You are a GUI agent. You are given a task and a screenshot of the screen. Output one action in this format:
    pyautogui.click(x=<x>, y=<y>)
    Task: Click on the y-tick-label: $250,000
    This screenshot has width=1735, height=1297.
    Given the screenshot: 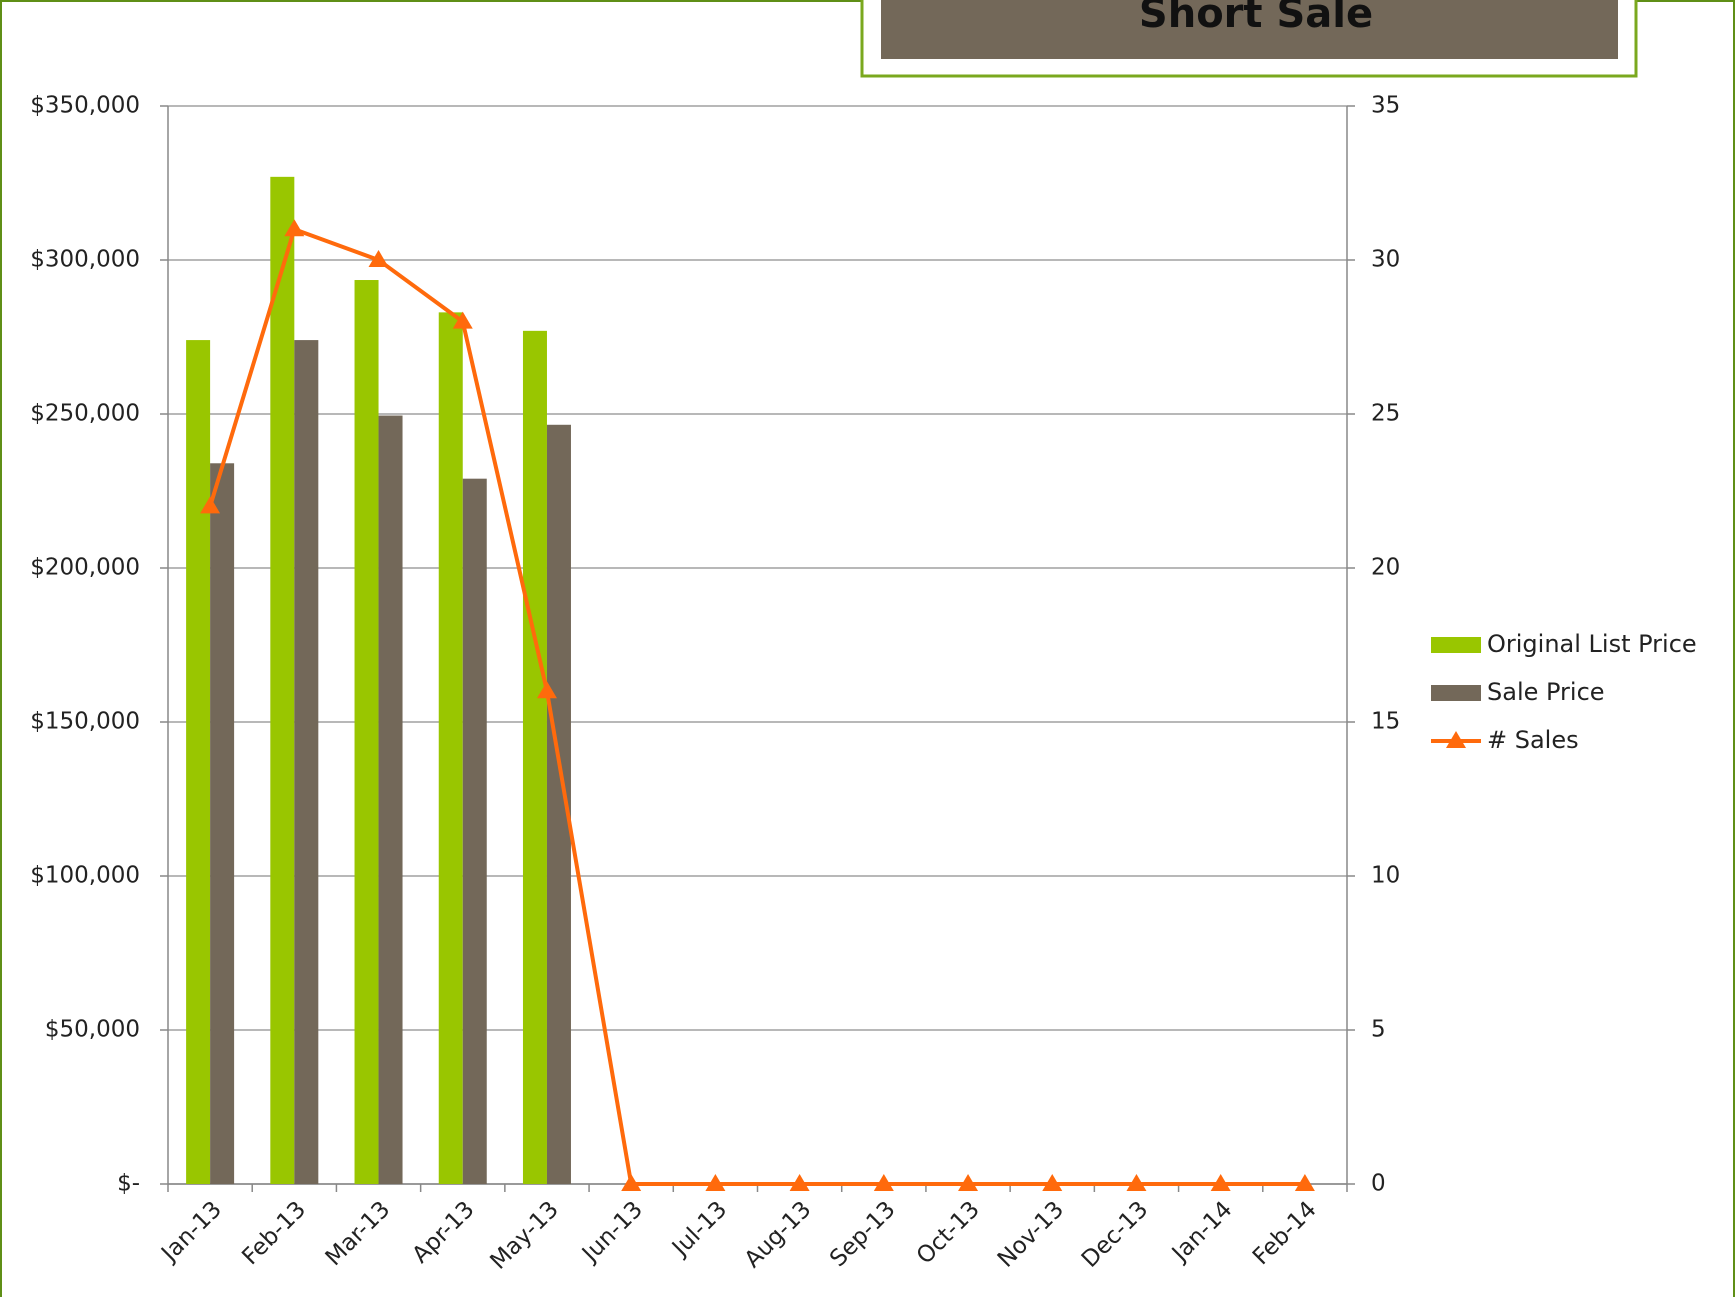 What is the action you would take?
    pyautogui.click(x=85, y=414)
    